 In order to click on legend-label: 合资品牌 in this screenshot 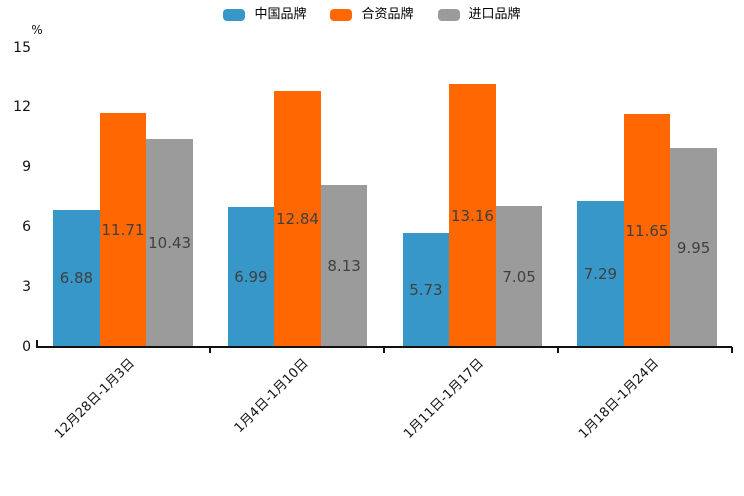, I will do `click(387, 14)`.